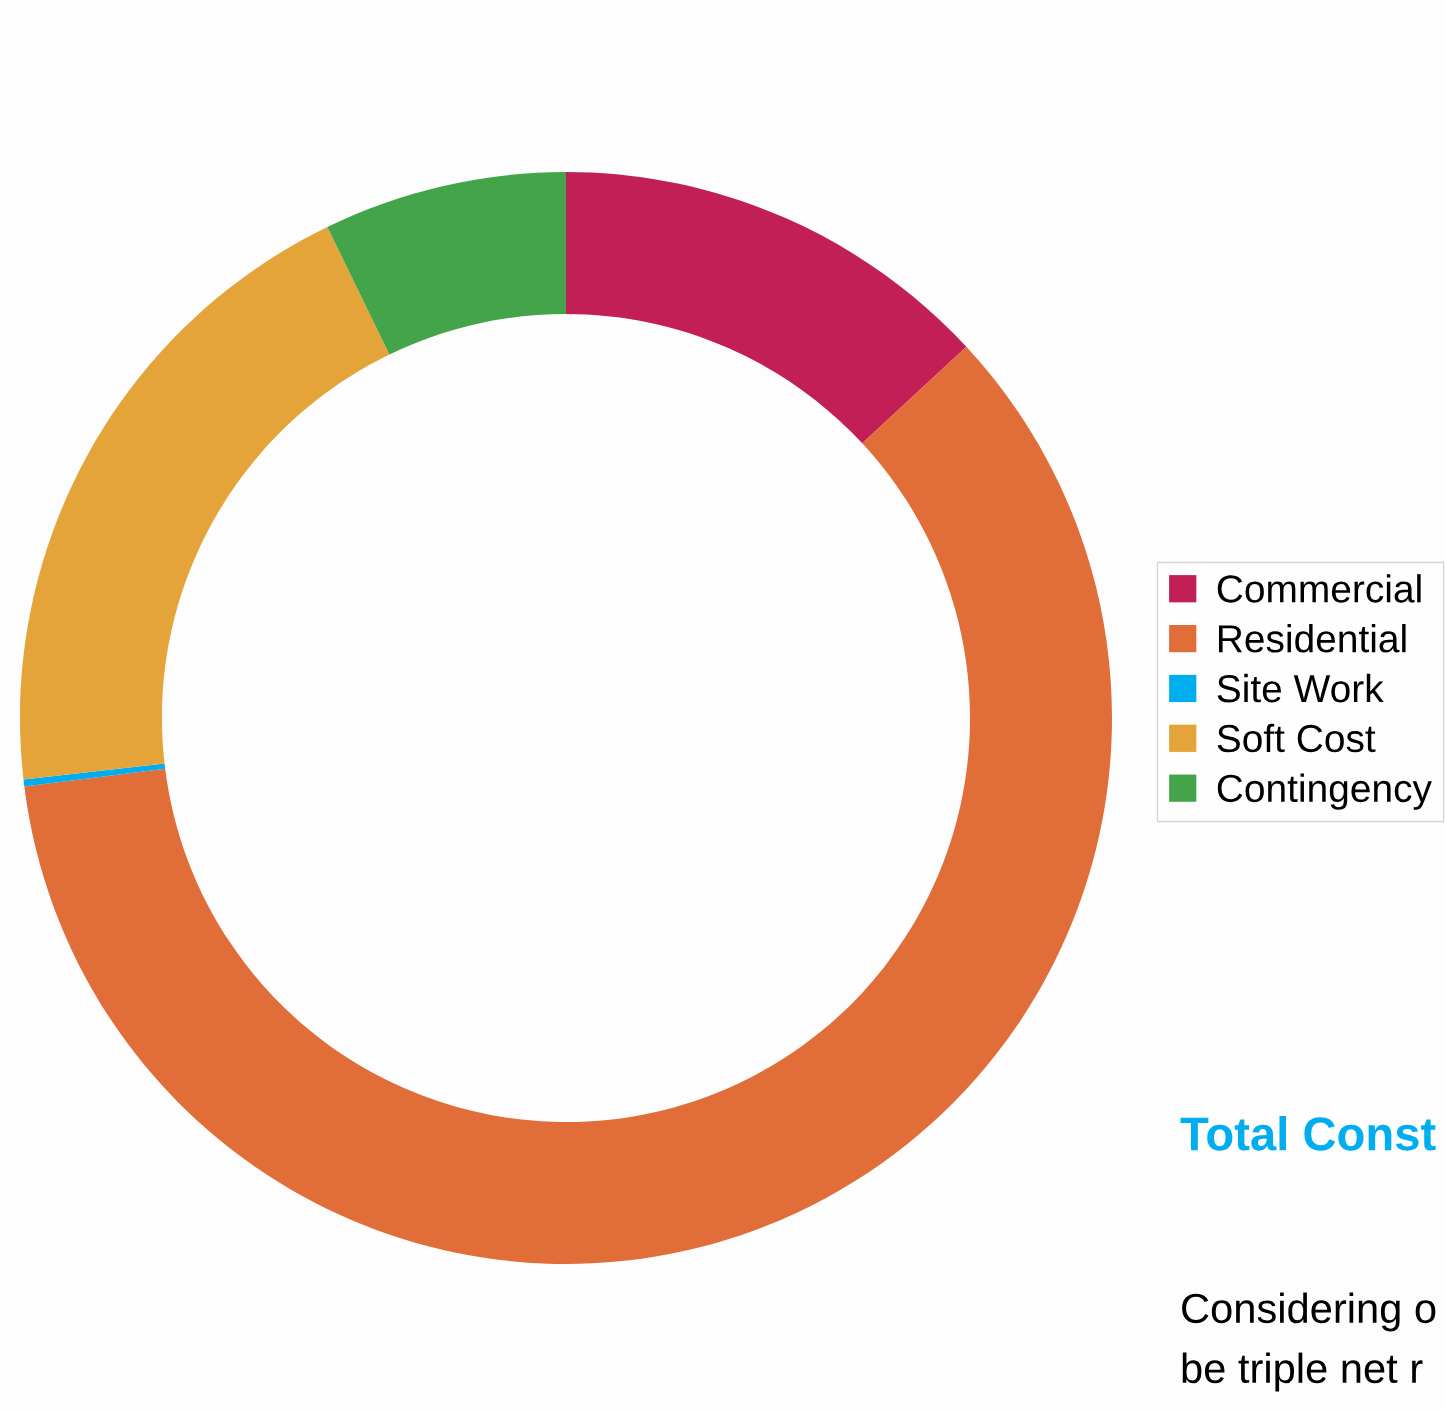  I want to click on legend-label: Soft Cost, so click(1296, 738).